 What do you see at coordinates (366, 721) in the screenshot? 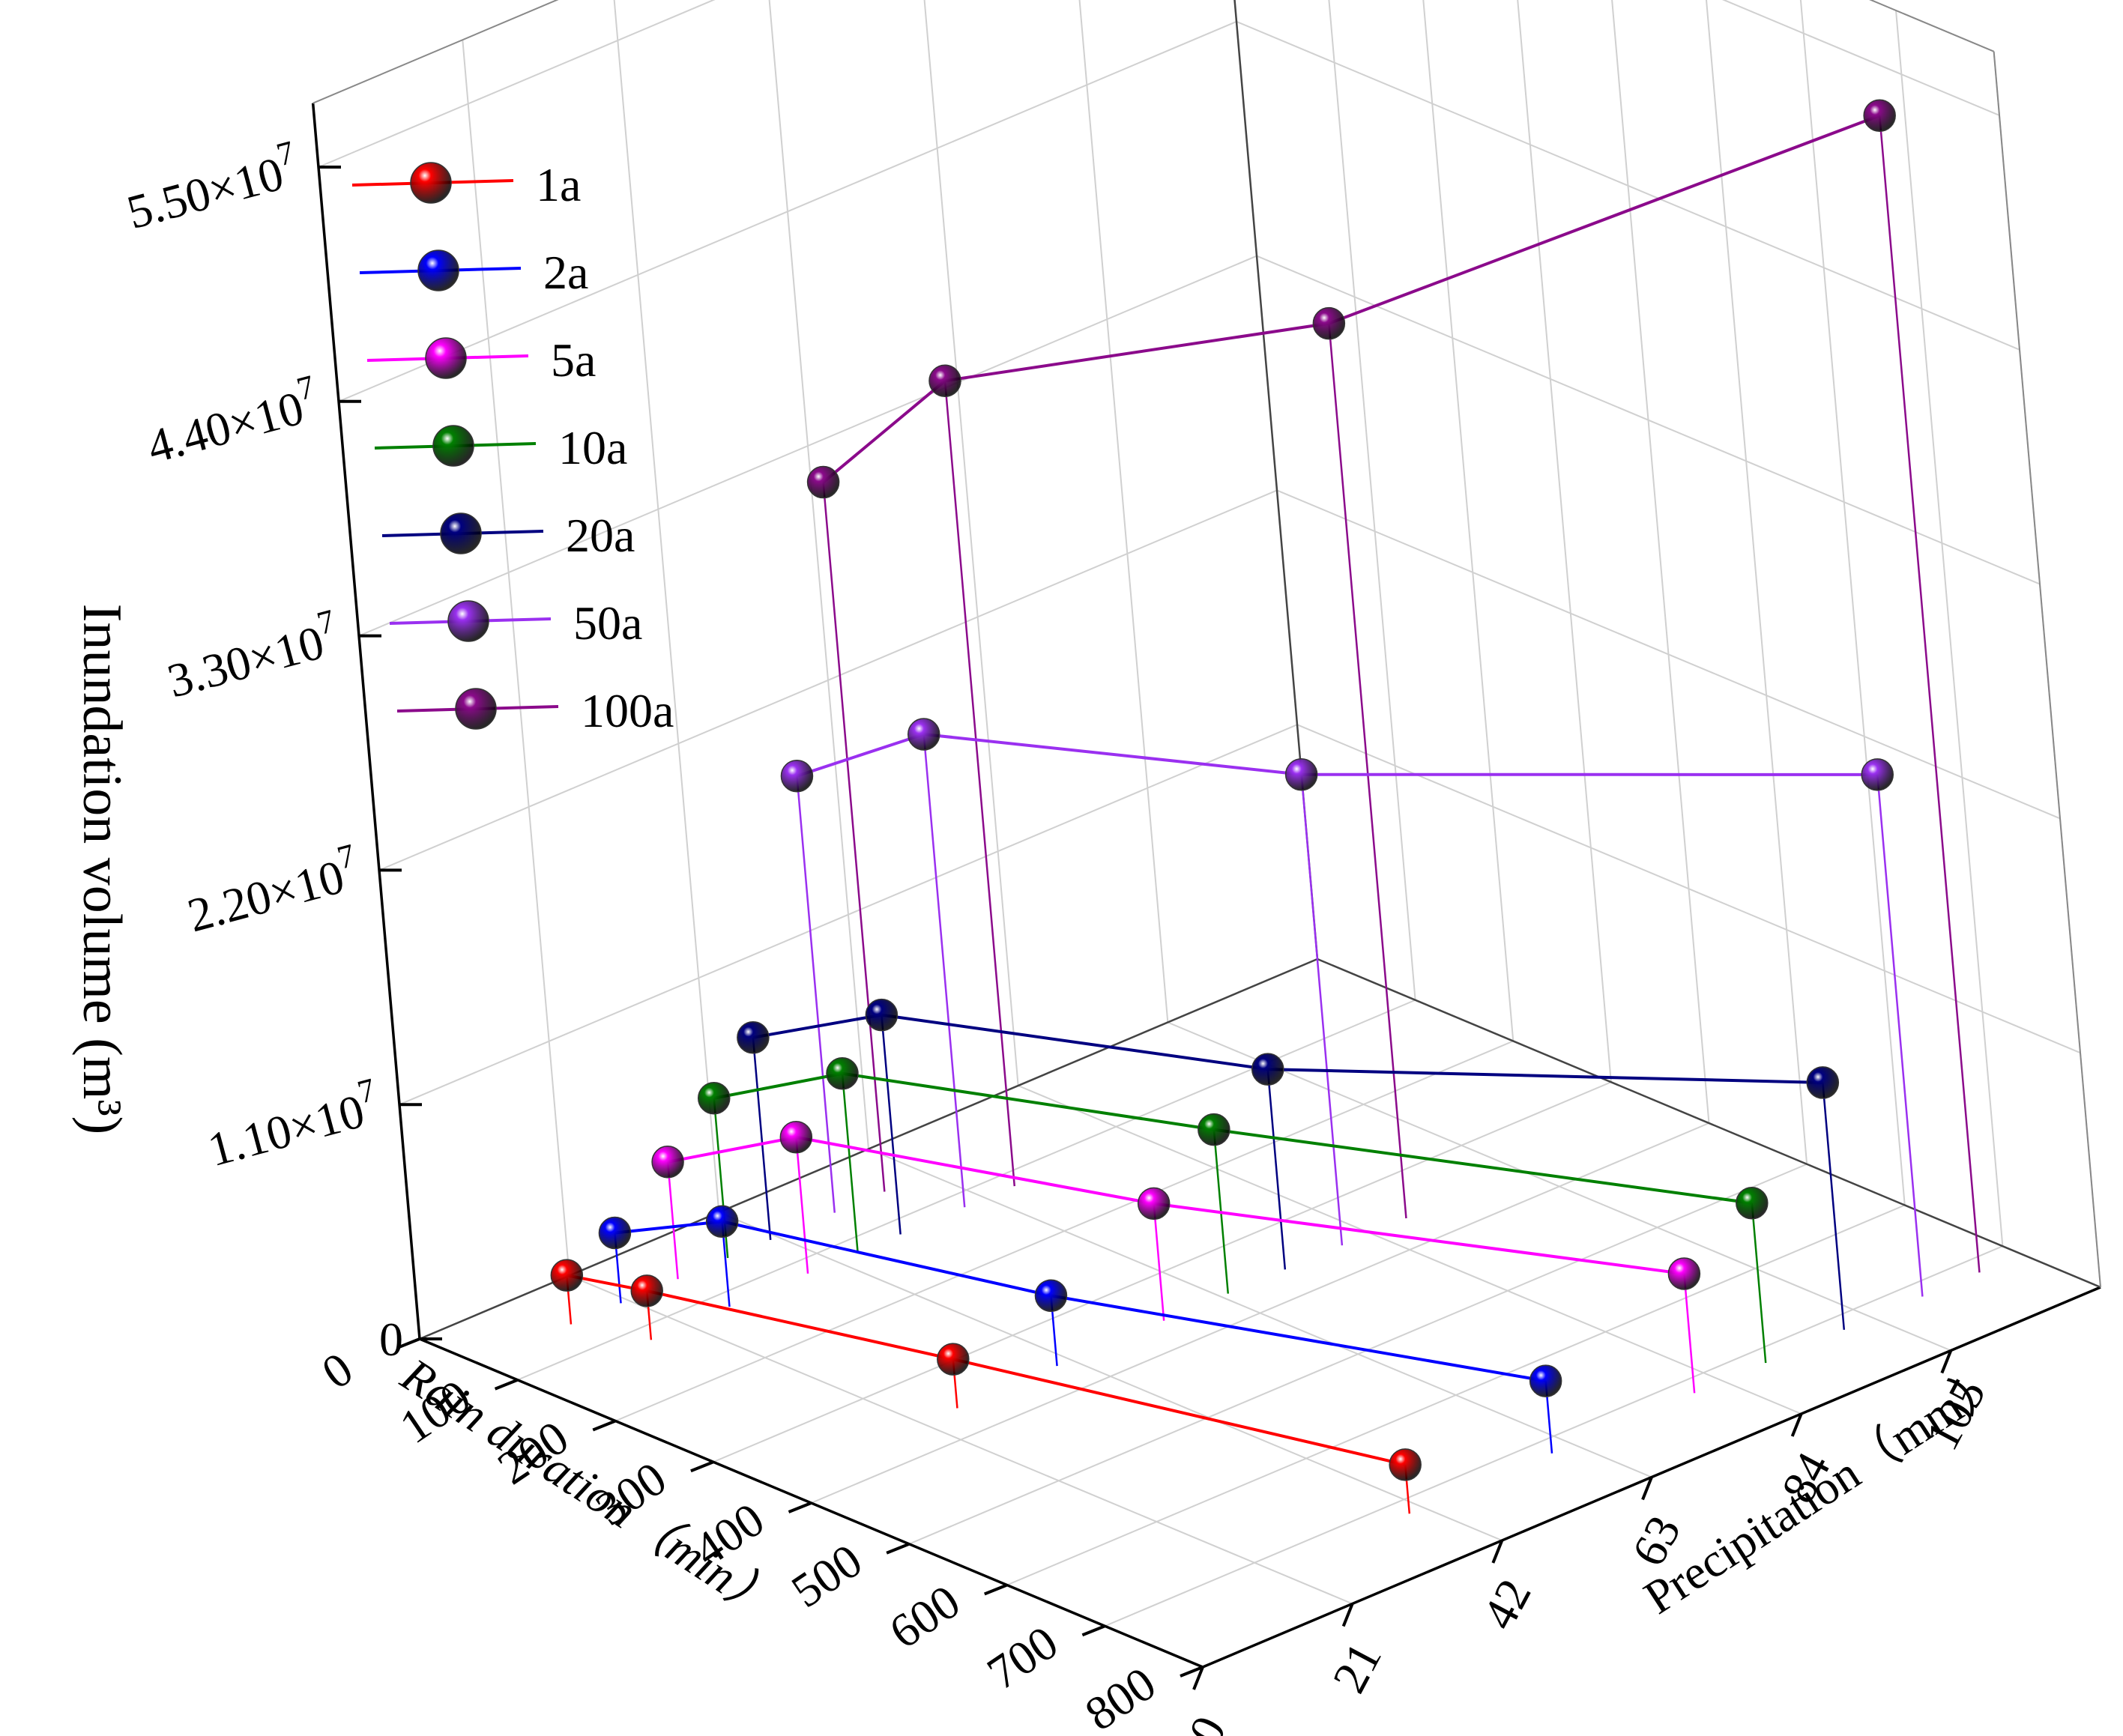
I see `z-axis-line` at bounding box center [366, 721].